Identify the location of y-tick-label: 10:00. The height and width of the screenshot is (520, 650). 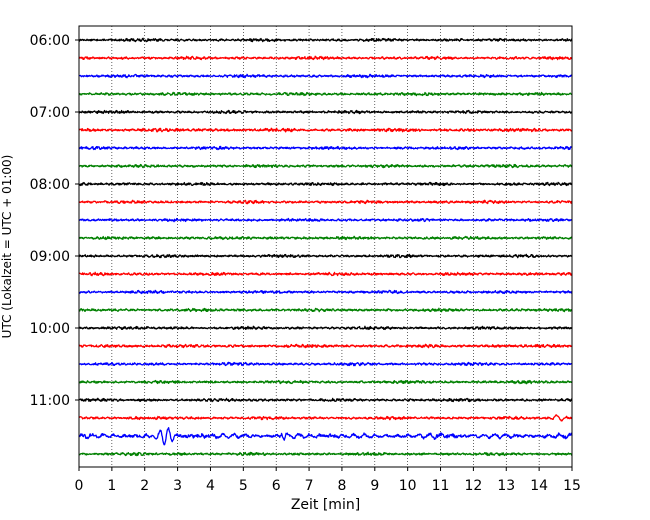
(50, 329).